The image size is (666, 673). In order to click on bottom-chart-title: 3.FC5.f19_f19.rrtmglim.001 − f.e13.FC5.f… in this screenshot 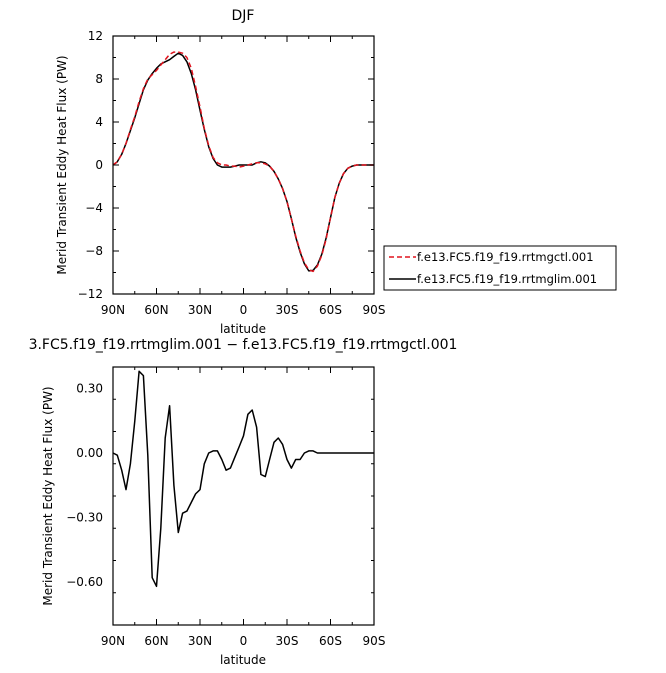, I will do `click(243, 345)`.